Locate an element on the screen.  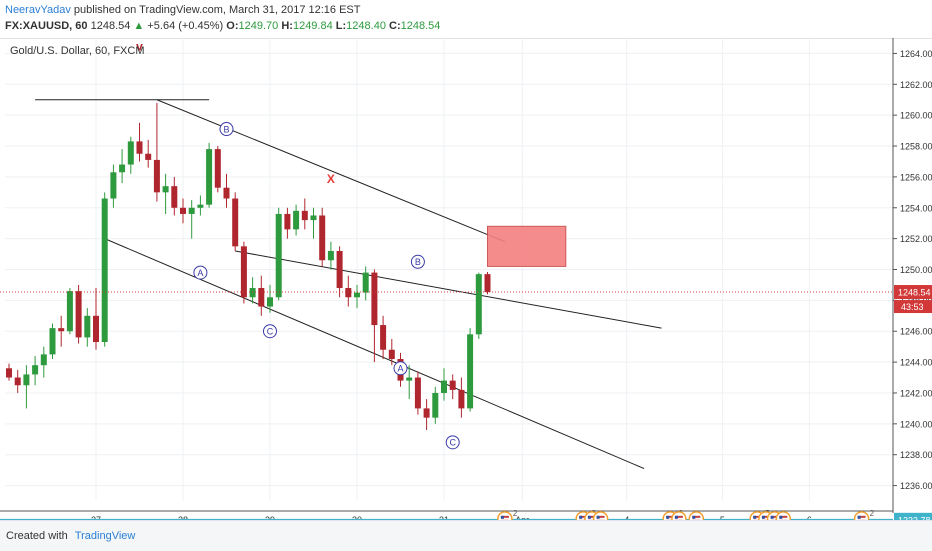
wave-label: B is located at coordinates (417, 261).